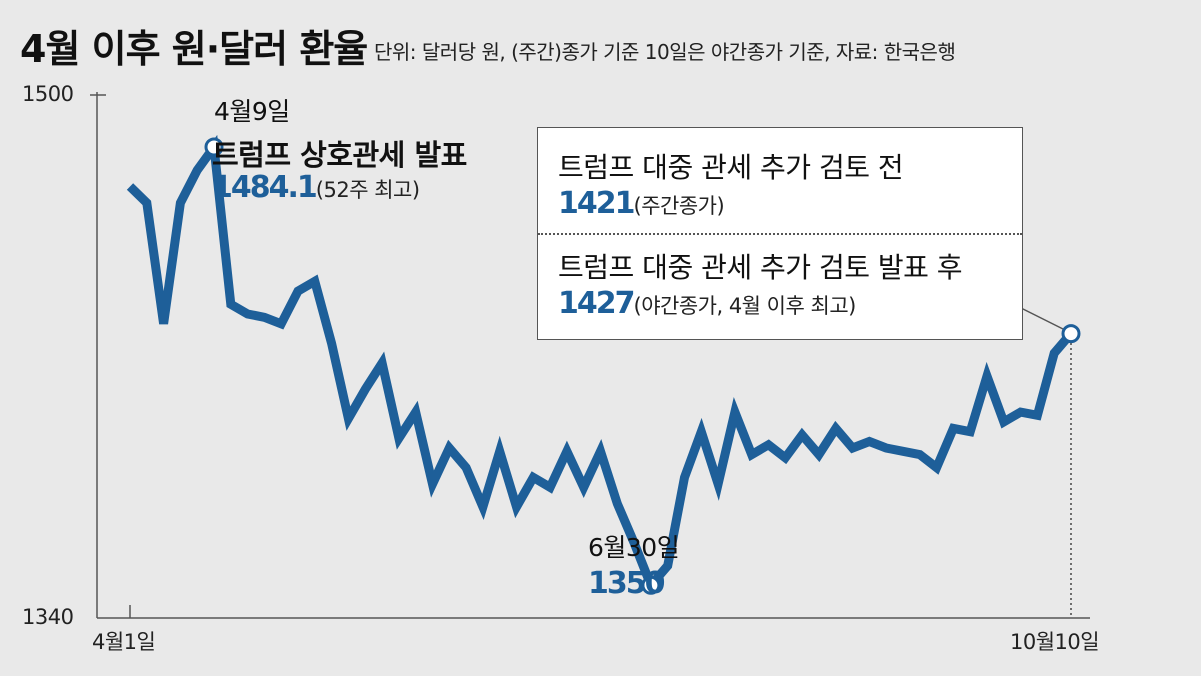 The image size is (1201, 676). I want to click on chart-title: 4월 이후 원·달러 환율, so click(194, 49).